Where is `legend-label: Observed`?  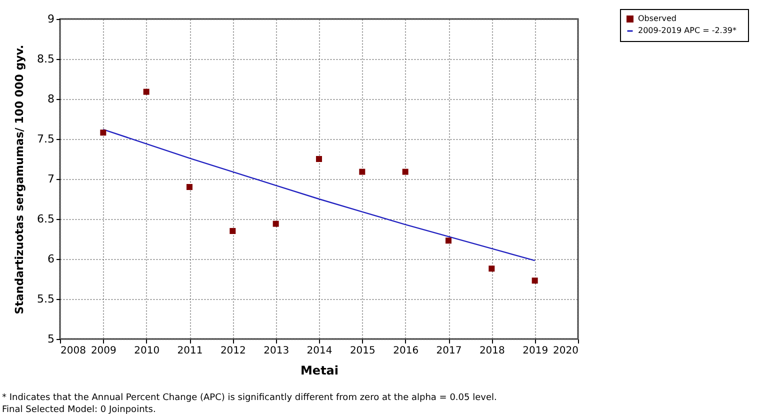 legend-label: Observed is located at coordinates (657, 18).